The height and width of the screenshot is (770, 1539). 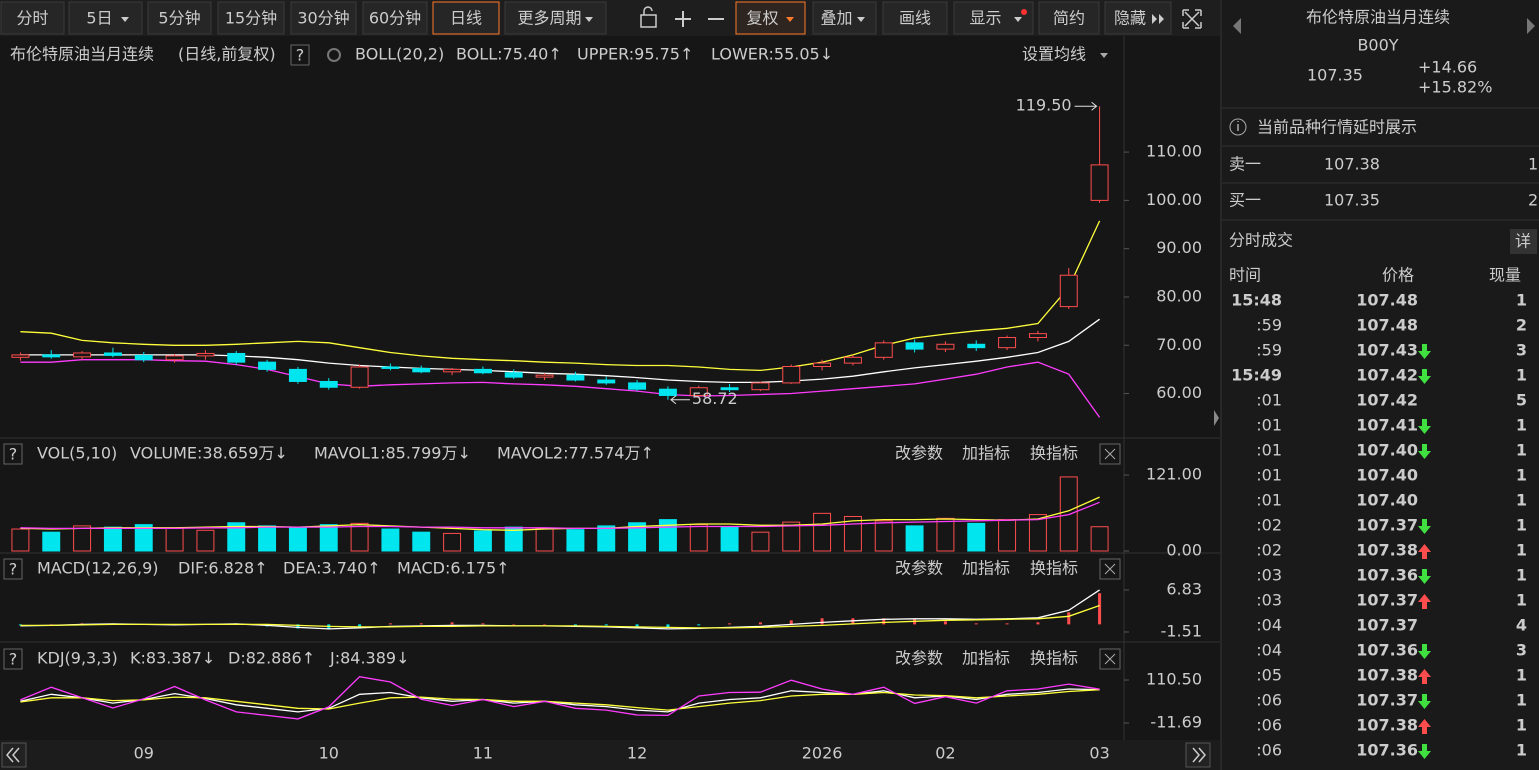 I want to click on detail-button, so click(x=1523, y=241).